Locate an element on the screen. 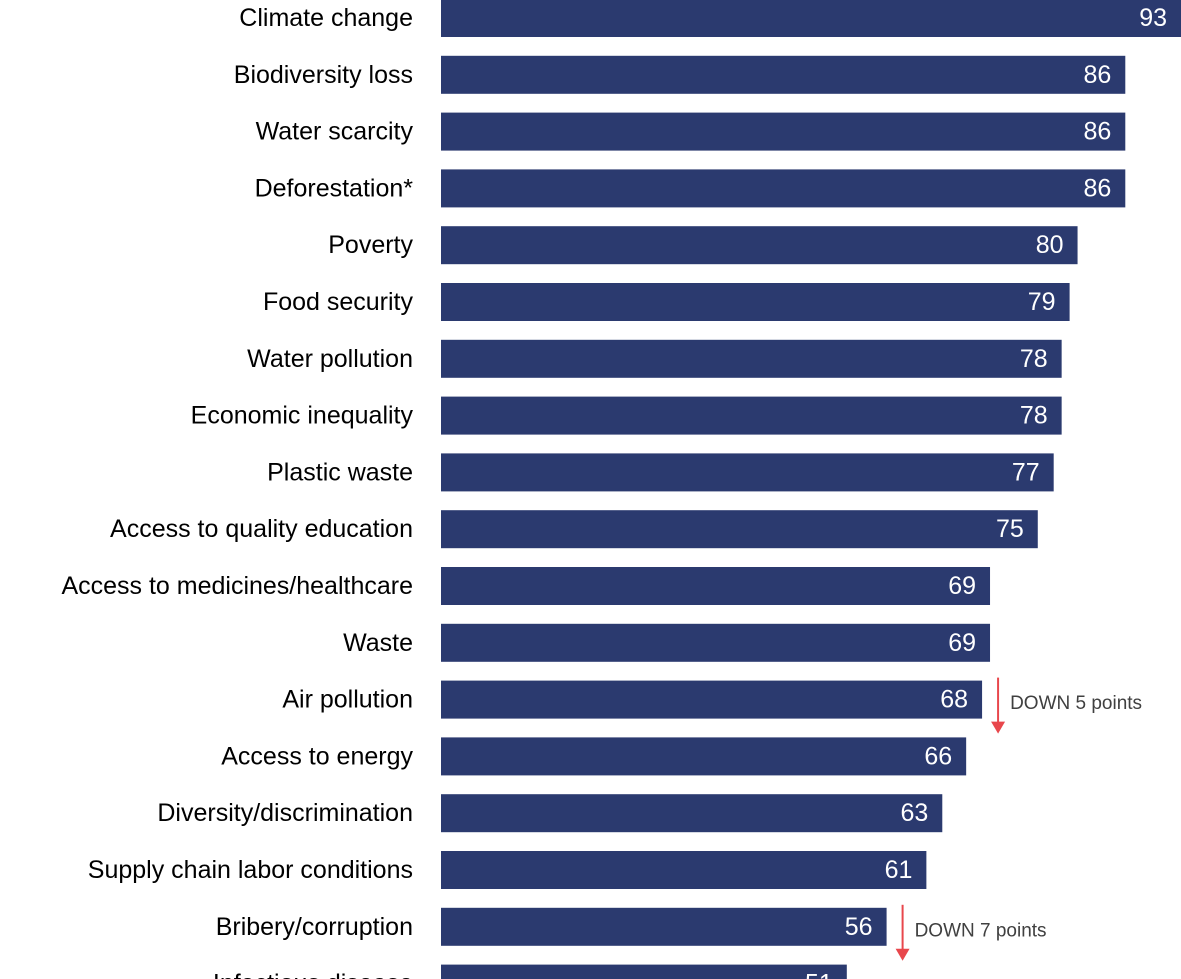  value-label: 93 is located at coordinates (1153, 18).